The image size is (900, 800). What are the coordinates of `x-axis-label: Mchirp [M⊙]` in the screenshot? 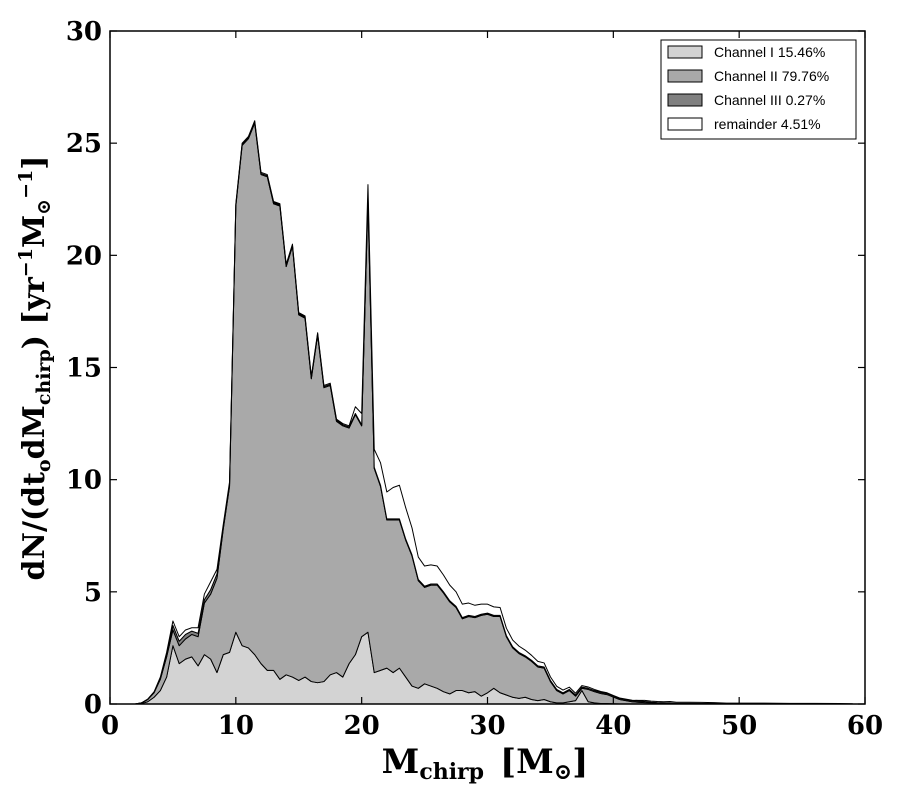 It's located at (485, 763).